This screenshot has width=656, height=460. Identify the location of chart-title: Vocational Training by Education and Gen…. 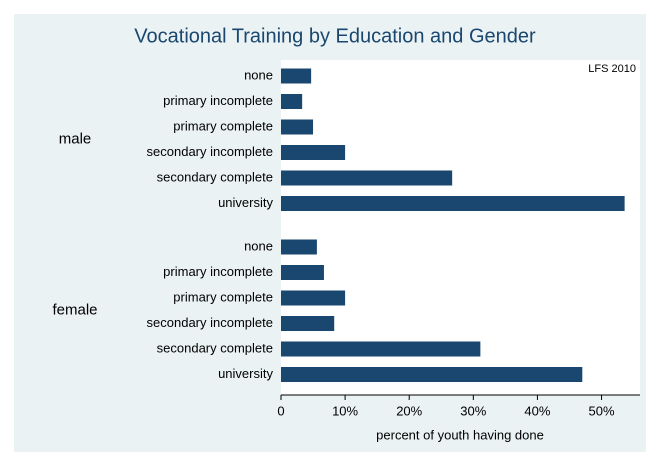
(335, 36).